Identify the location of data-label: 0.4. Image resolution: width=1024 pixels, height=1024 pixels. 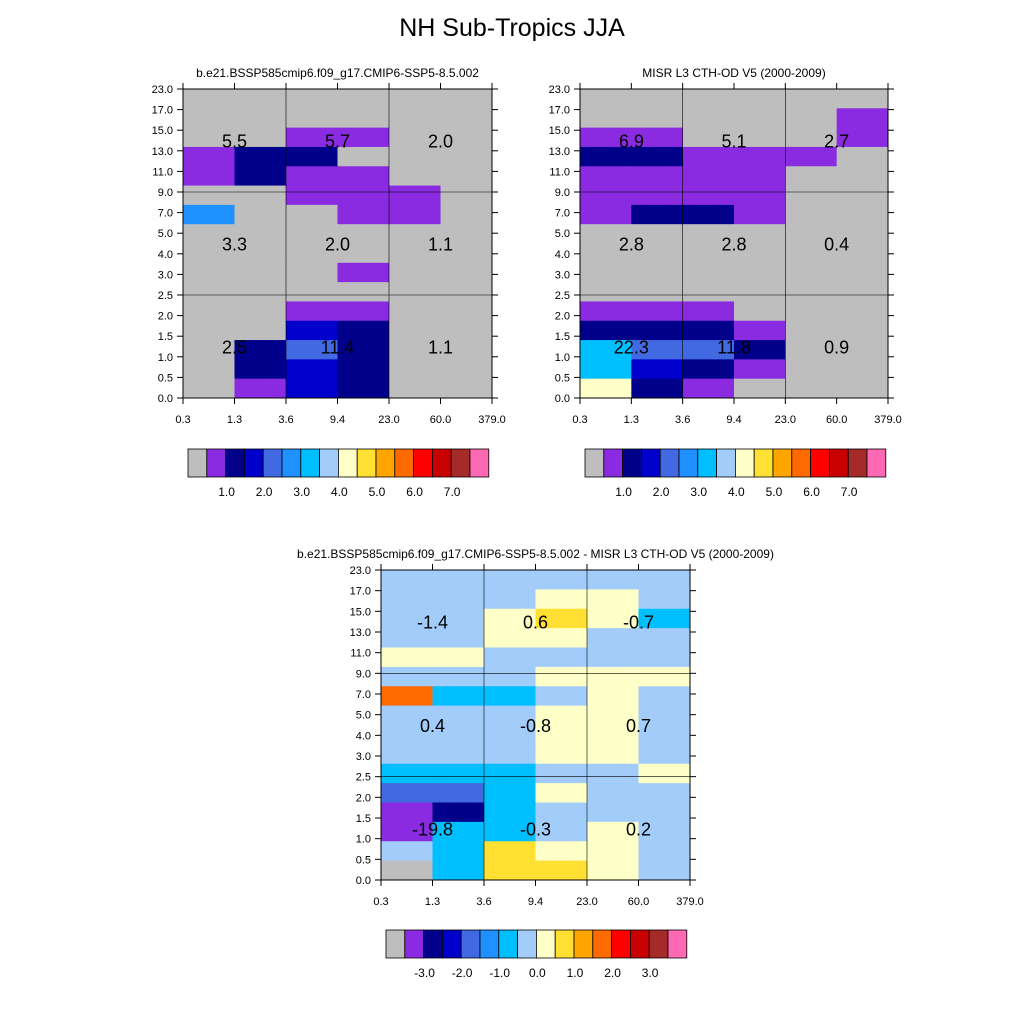
(836, 245).